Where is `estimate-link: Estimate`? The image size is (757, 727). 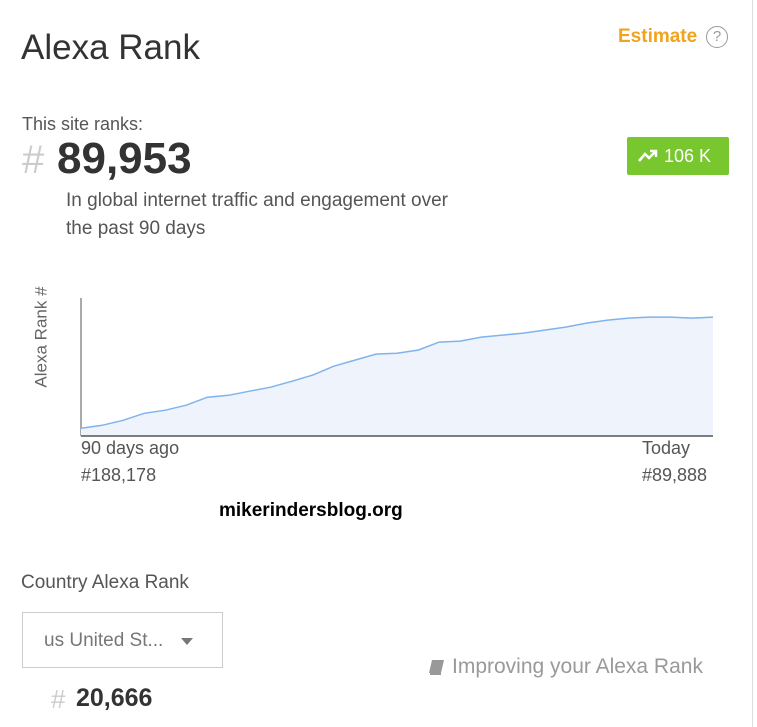
estimate-link: Estimate is located at coordinates (658, 36).